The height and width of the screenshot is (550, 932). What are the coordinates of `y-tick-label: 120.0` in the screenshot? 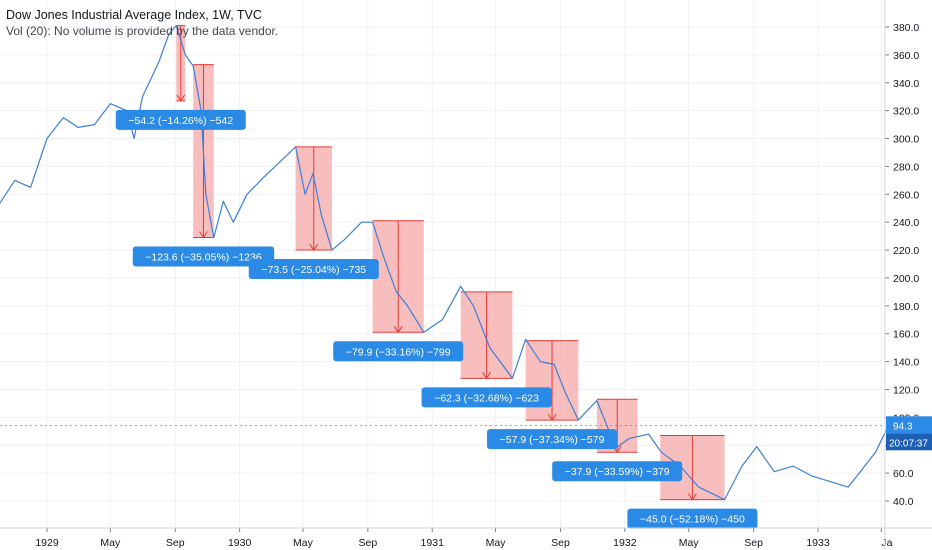 It's located at (906, 390).